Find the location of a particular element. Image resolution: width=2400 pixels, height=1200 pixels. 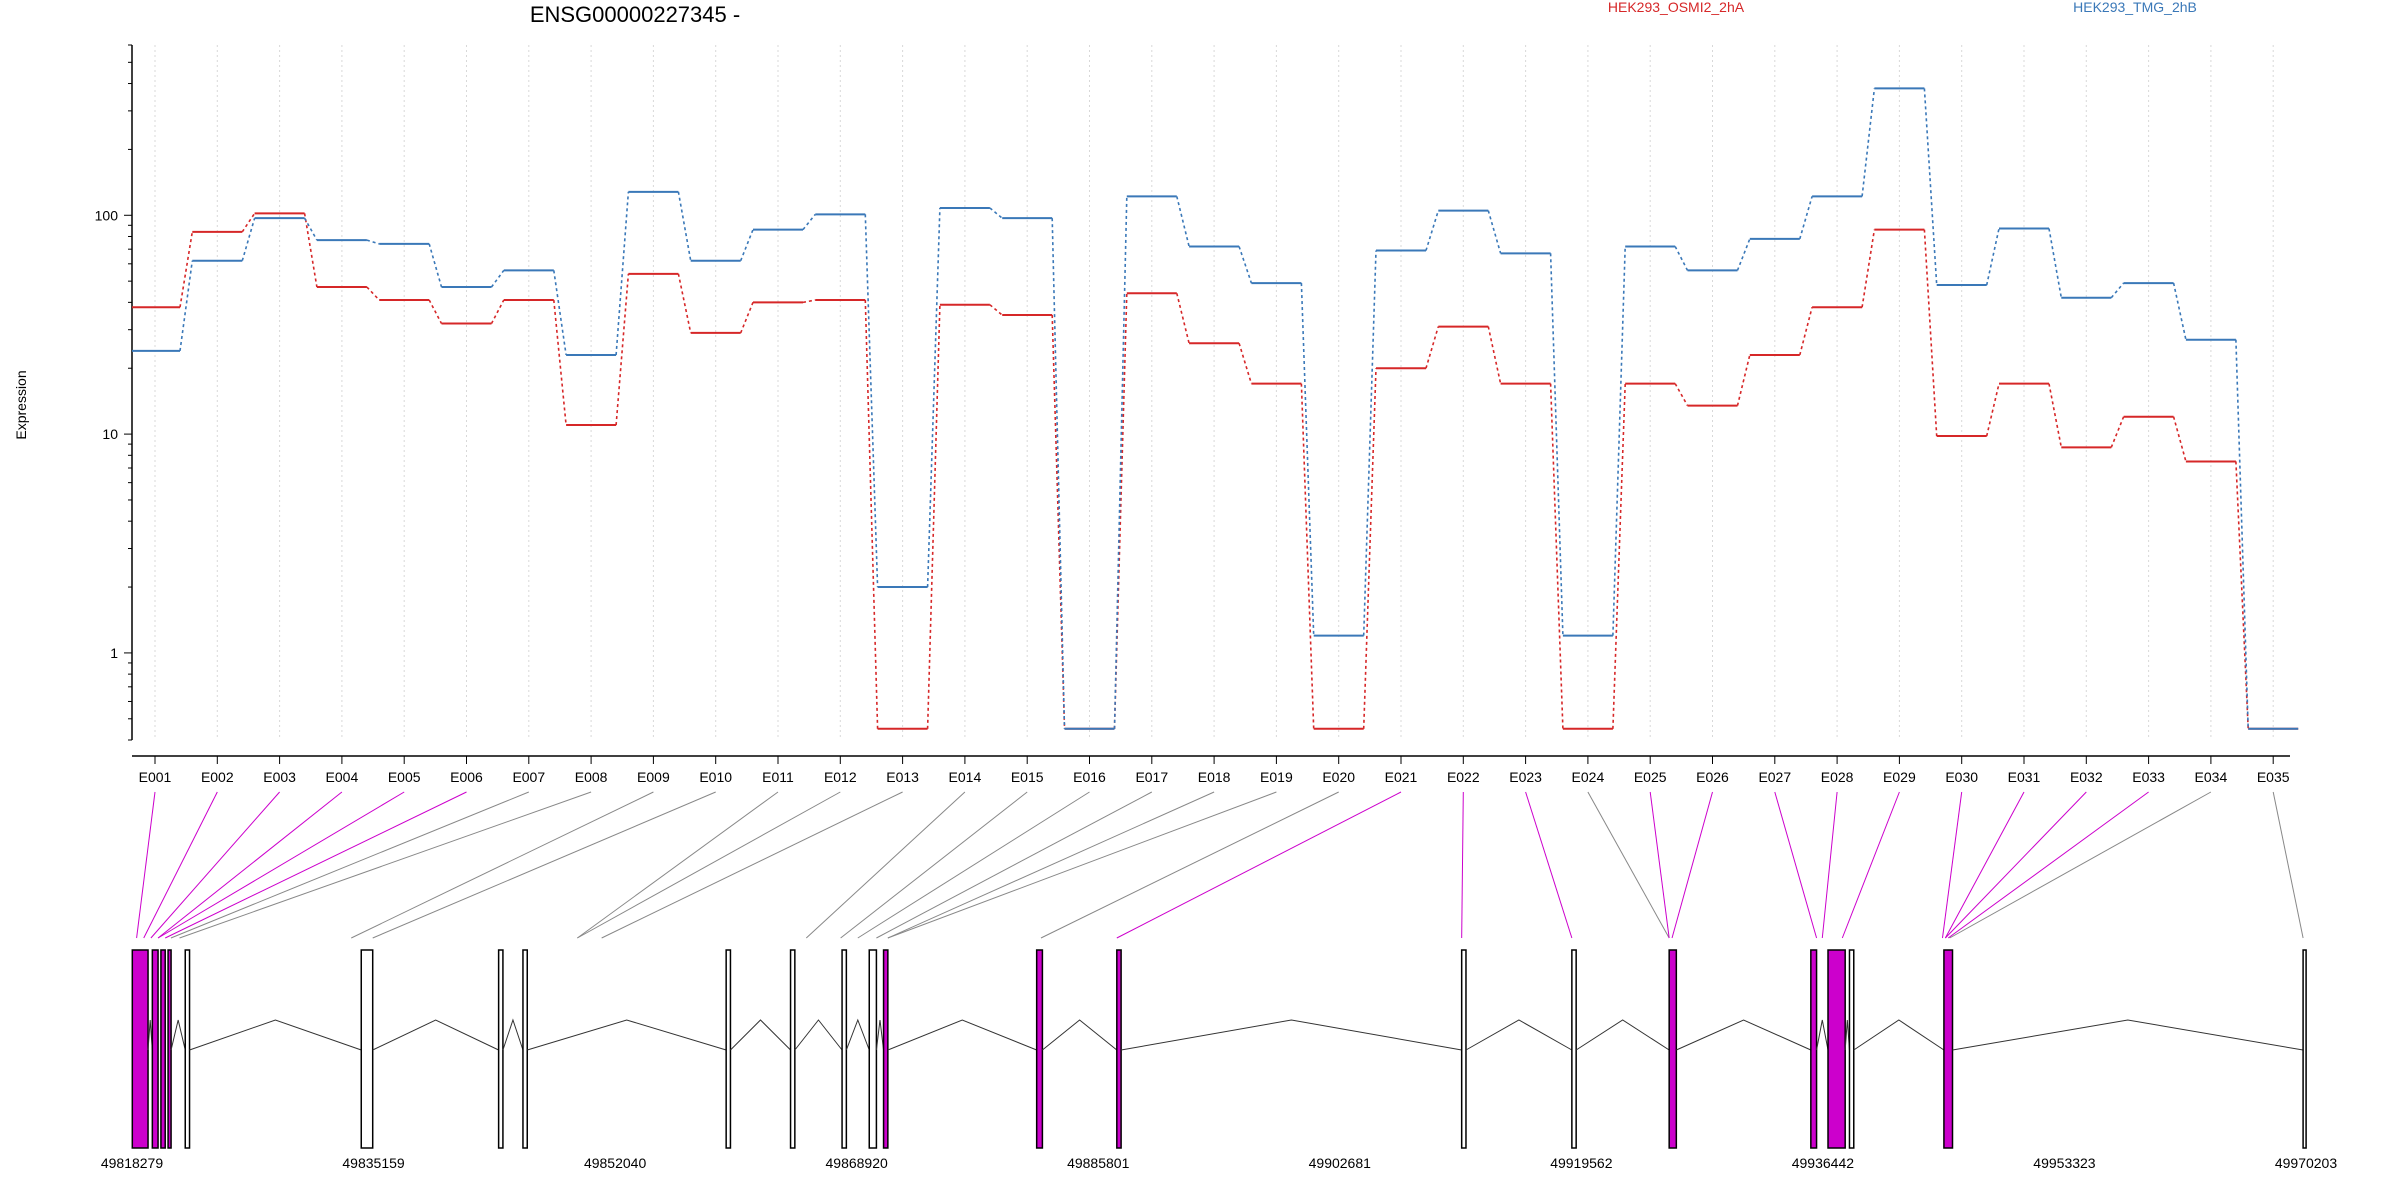

x-tick-label: E017 is located at coordinates (1151, 777).